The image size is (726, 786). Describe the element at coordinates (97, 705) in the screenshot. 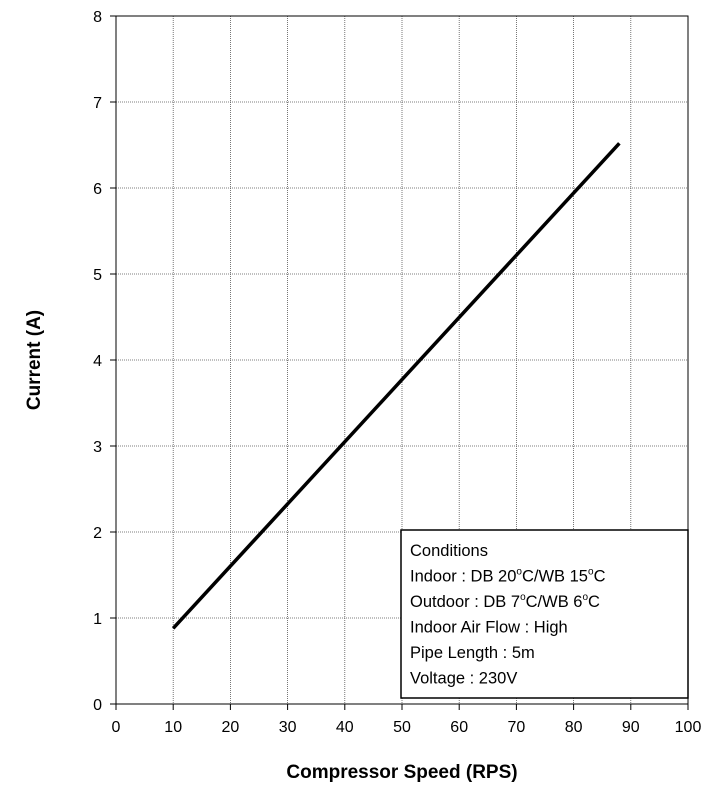

I see `y-tick-label: 0` at that location.